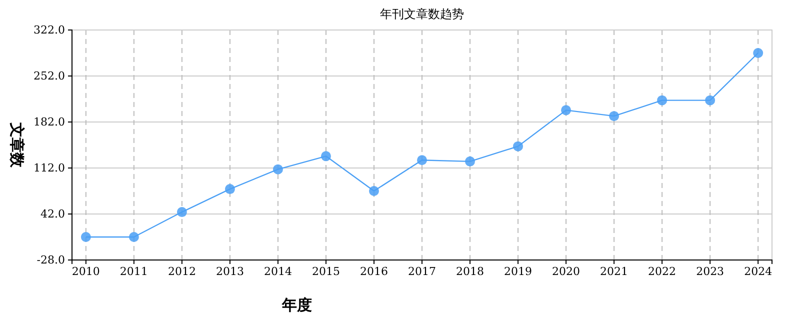  Describe the element at coordinates (518, 271) in the screenshot. I see `x-tick-label: 2019` at that location.